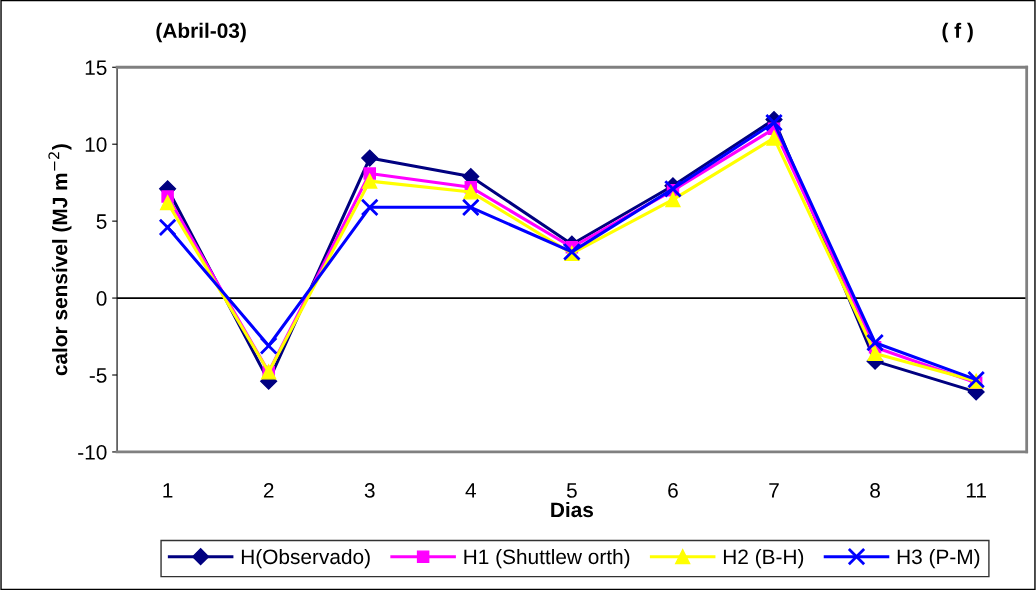 The height and width of the screenshot is (590, 1036). What do you see at coordinates (201, 32) in the screenshot?
I see `text: (Abril-03)` at bounding box center [201, 32].